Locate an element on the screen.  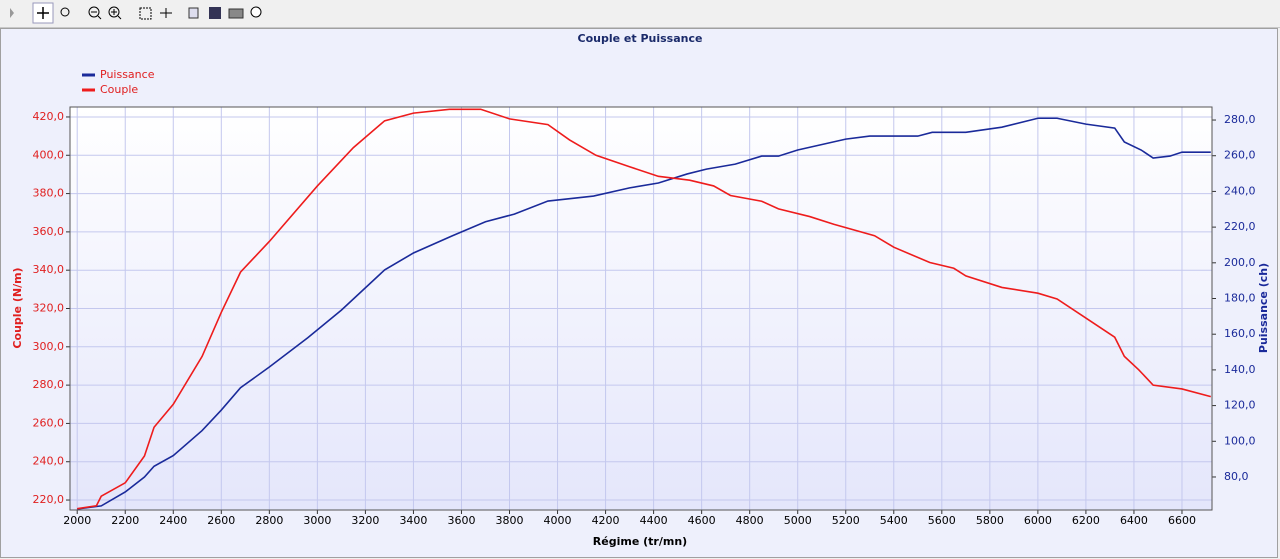
preview-icon is located at coordinates (256, 12).